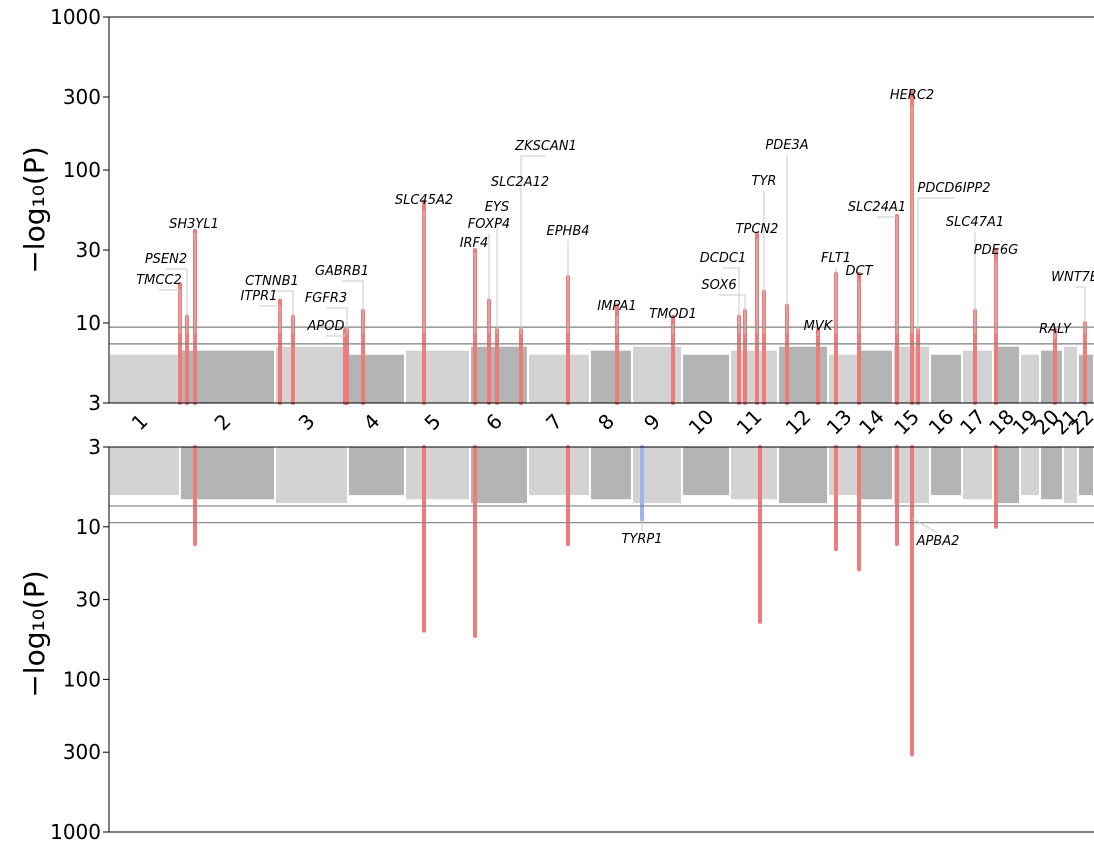 The height and width of the screenshot is (843, 1094). What do you see at coordinates (887, 275) in the screenshot?
I see `leader-SLC24A1` at bounding box center [887, 275].